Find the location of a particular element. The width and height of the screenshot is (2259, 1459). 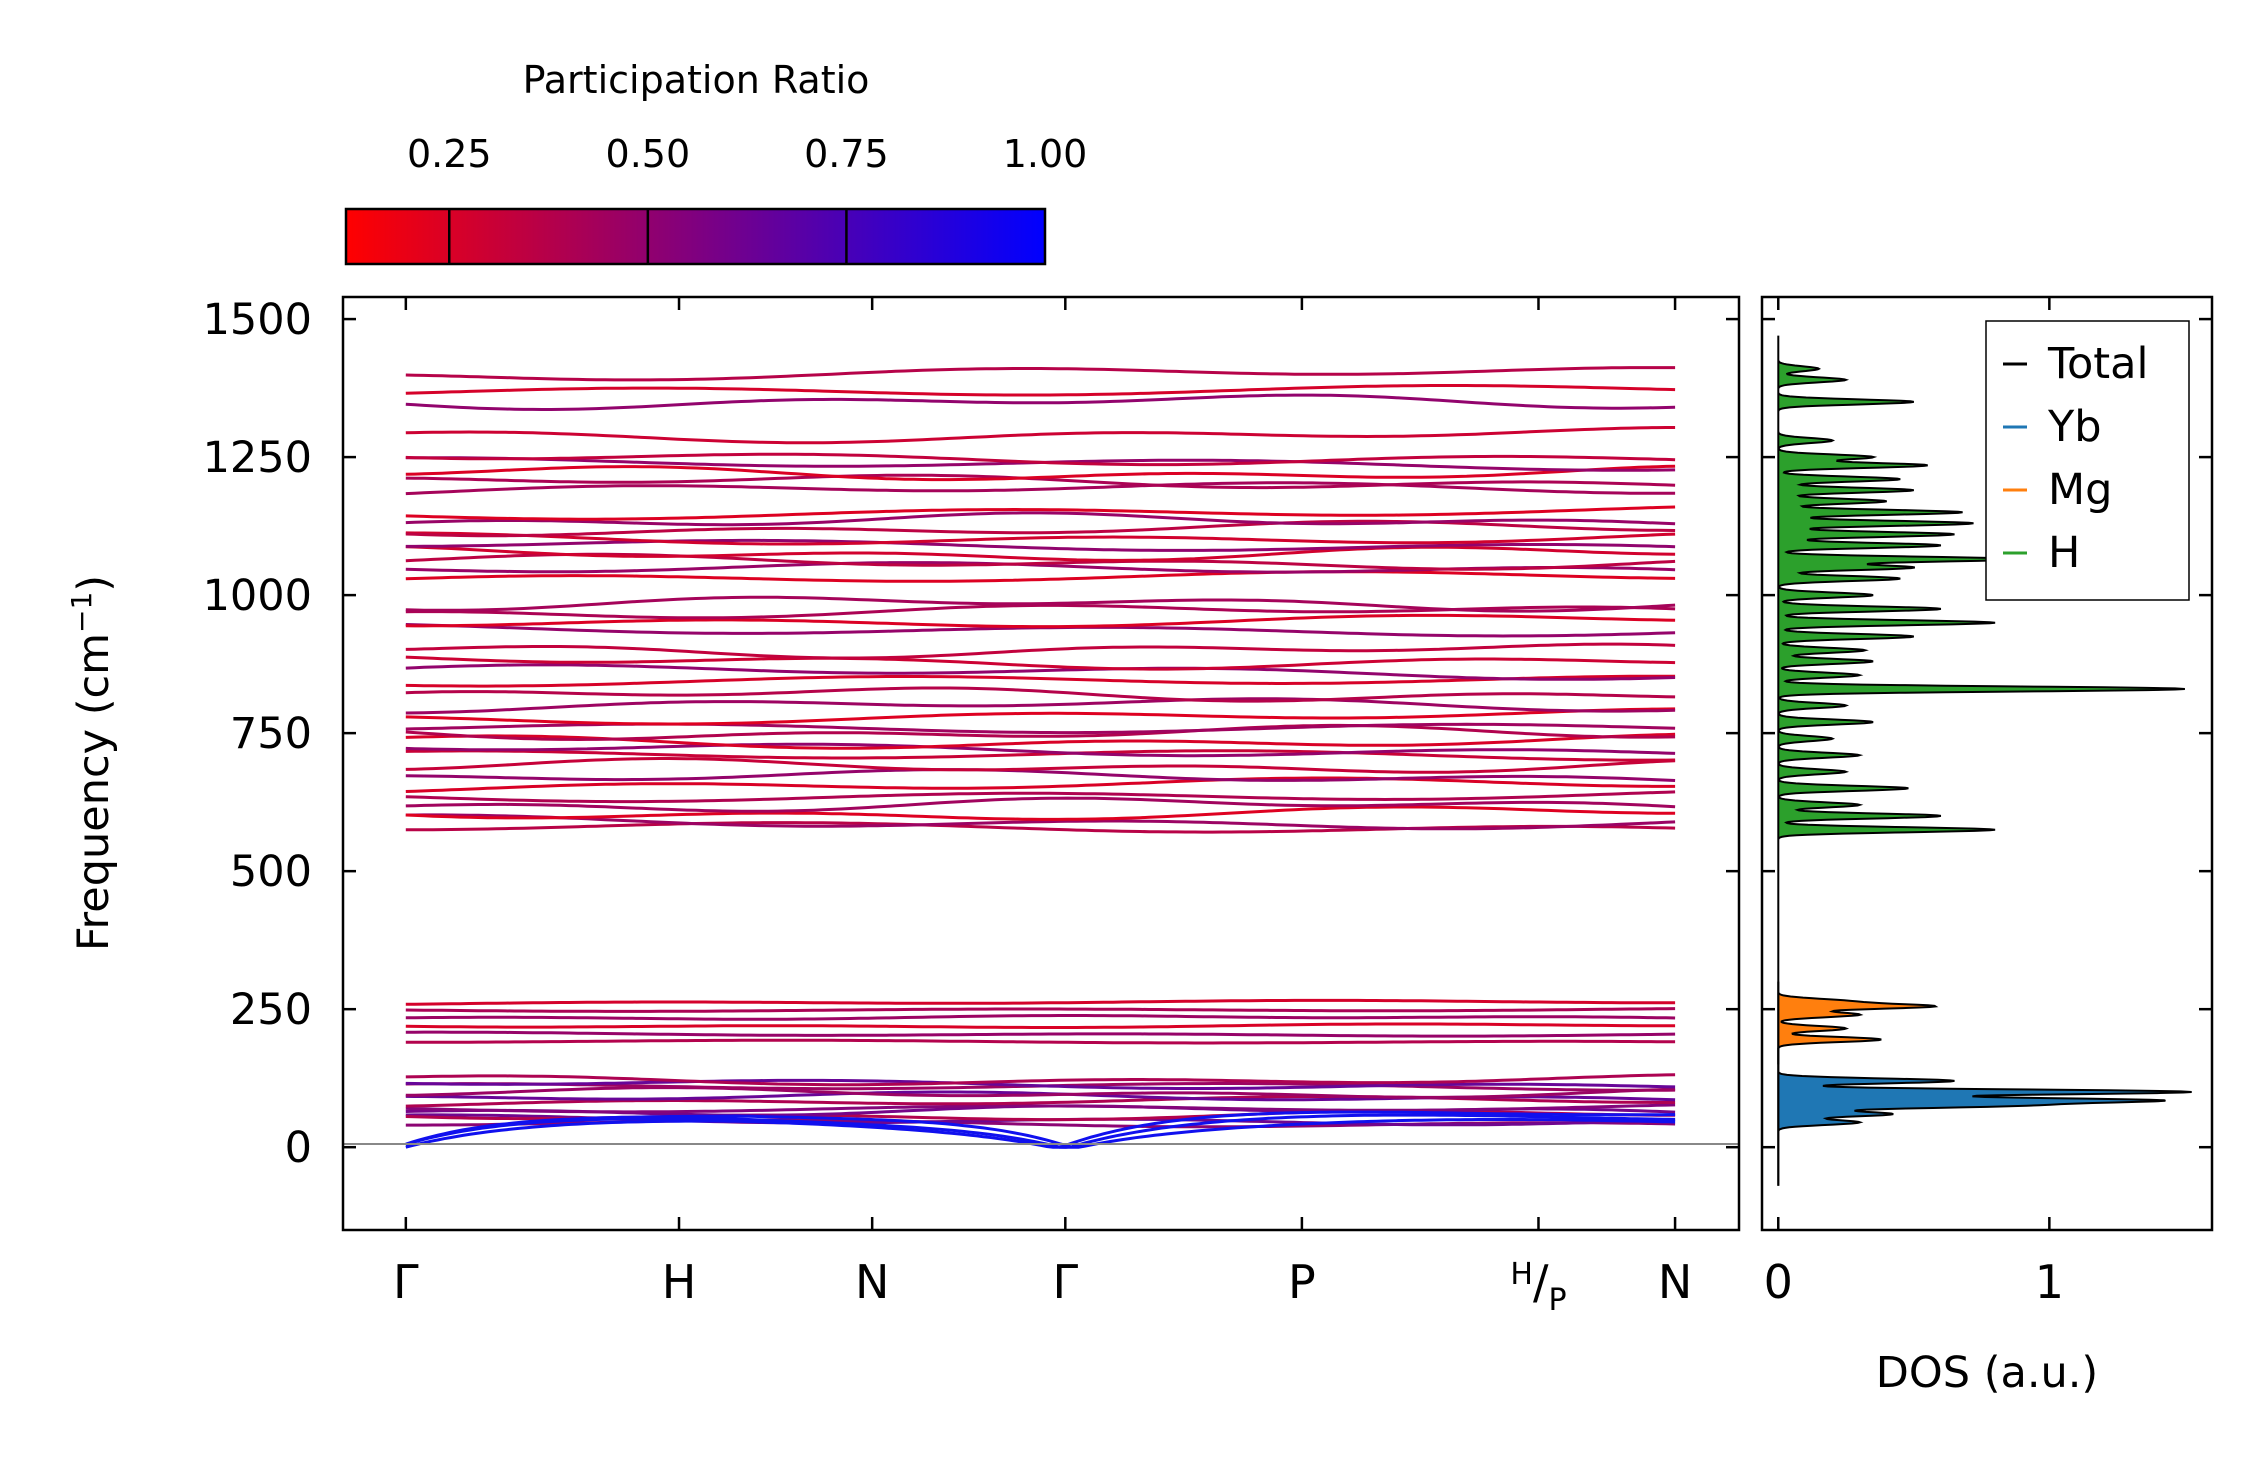

colorbar-tick-label: 0.50 is located at coordinates (648, 154).